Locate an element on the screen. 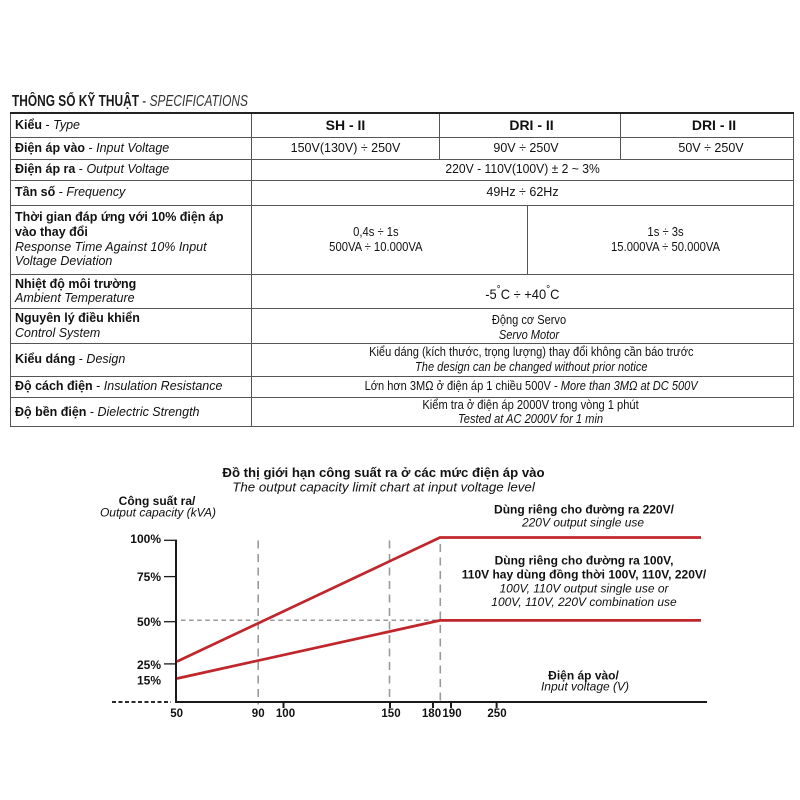 The image size is (800, 800). svg-text: Dùng riêng cho đường ra 100V, is located at coordinates (584, 561).